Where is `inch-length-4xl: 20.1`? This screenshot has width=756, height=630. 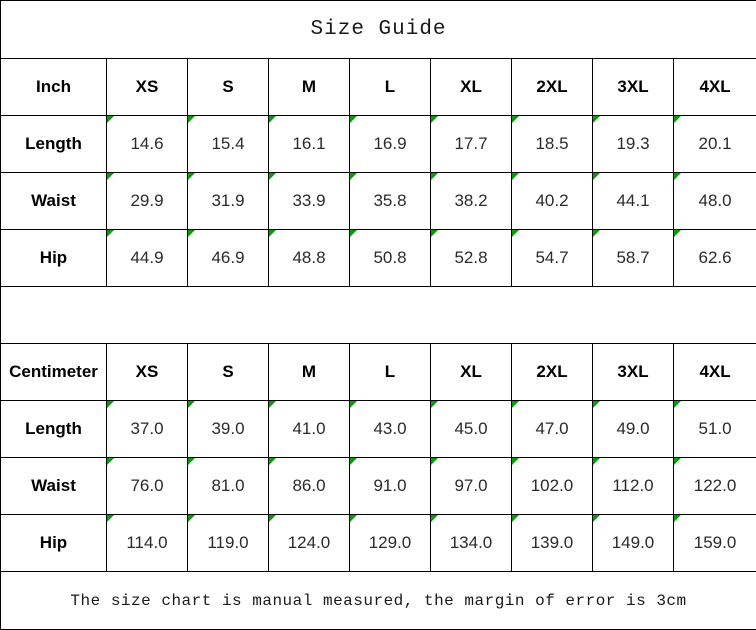 inch-length-4xl: 20.1 is located at coordinates (715, 144).